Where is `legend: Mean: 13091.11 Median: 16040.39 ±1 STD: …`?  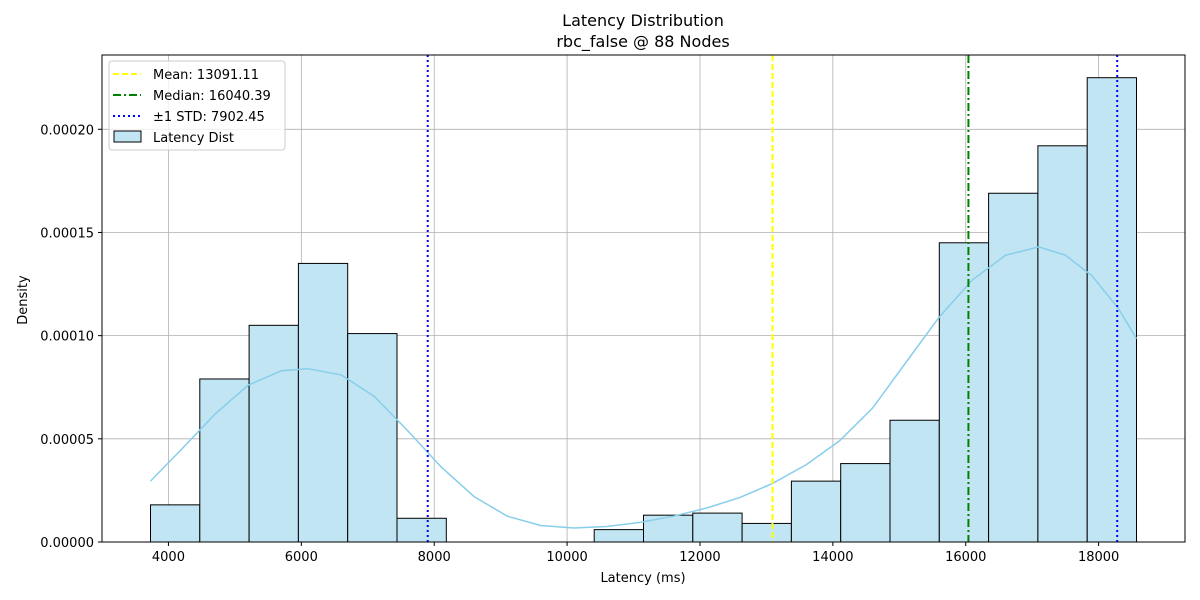
legend: Mean: 13091.11 Median: 16040.39 ±1 STD: … is located at coordinates (197, 105).